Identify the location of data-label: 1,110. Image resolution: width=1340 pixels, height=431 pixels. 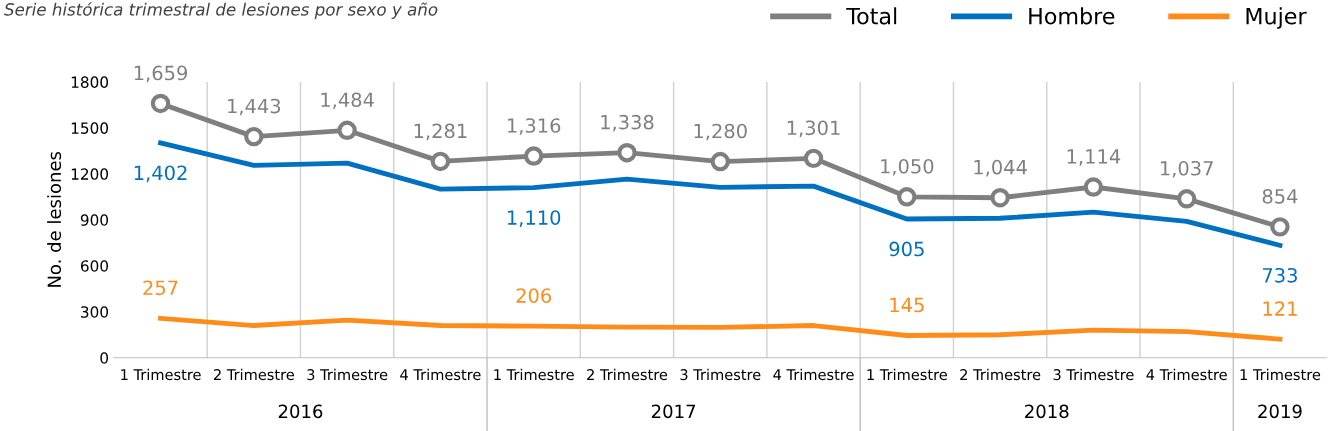
(534, 218).